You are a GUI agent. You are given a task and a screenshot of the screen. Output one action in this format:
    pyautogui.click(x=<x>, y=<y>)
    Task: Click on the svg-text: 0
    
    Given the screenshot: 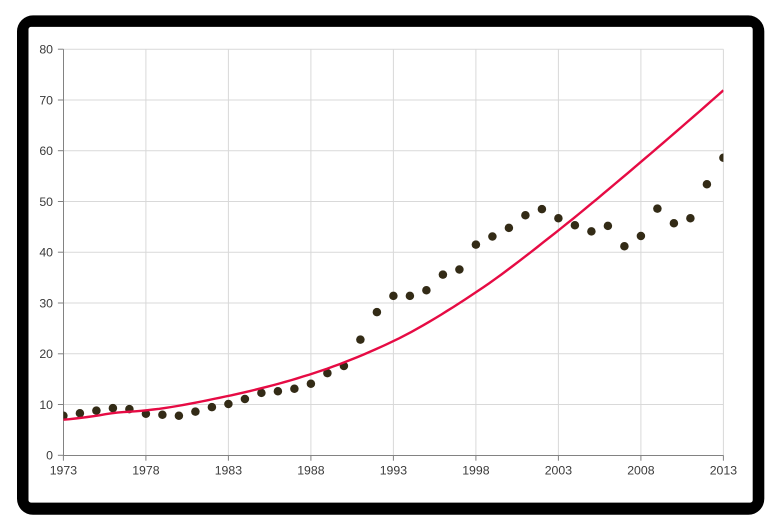 What is the action you would take?
    pyautogui.click(x=49, y=456)
    